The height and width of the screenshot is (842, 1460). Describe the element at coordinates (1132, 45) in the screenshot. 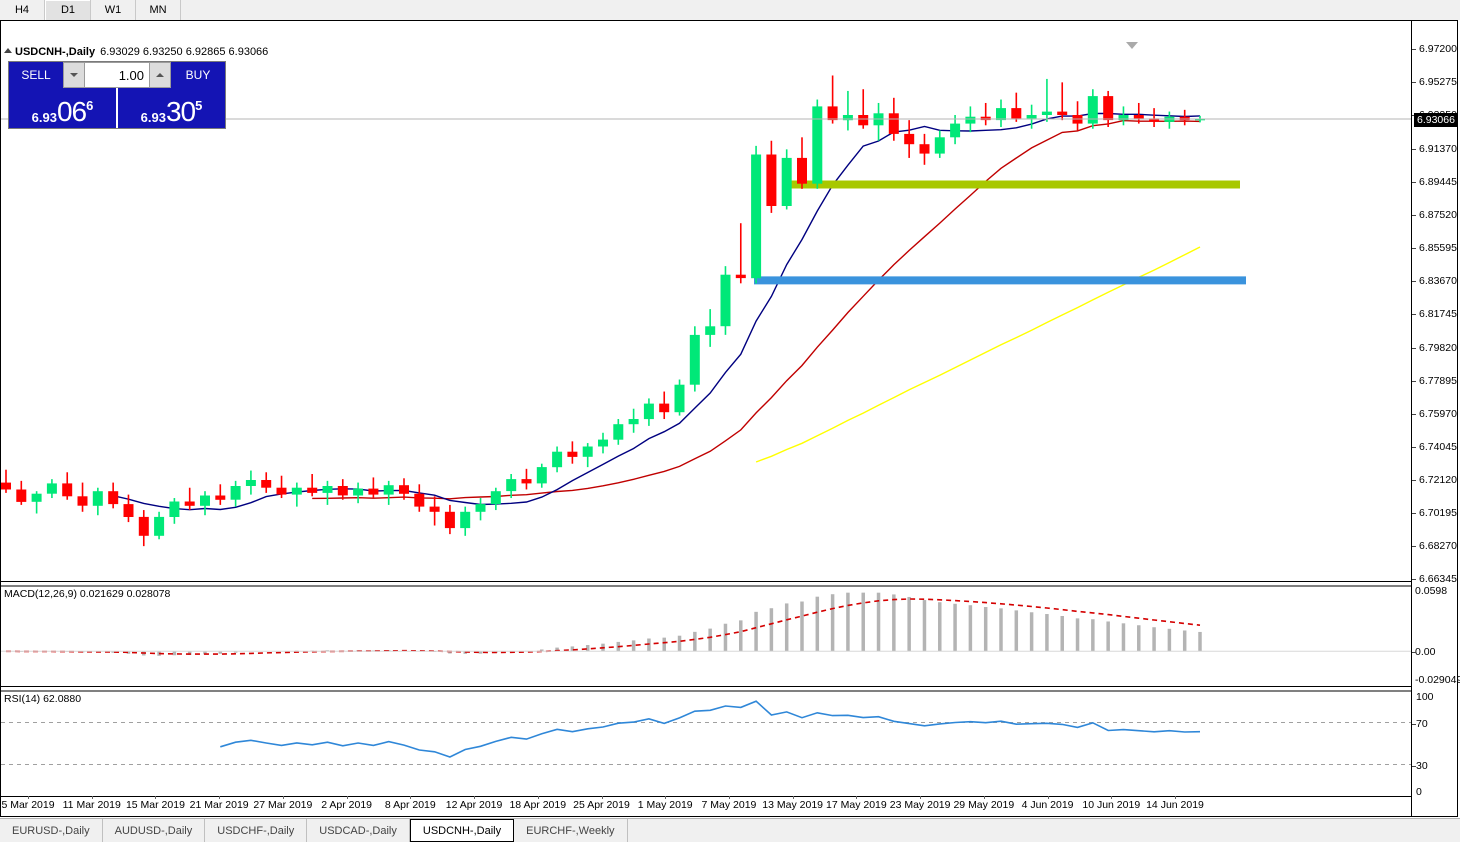

I see `triangle-down-marker-icon` at that location.